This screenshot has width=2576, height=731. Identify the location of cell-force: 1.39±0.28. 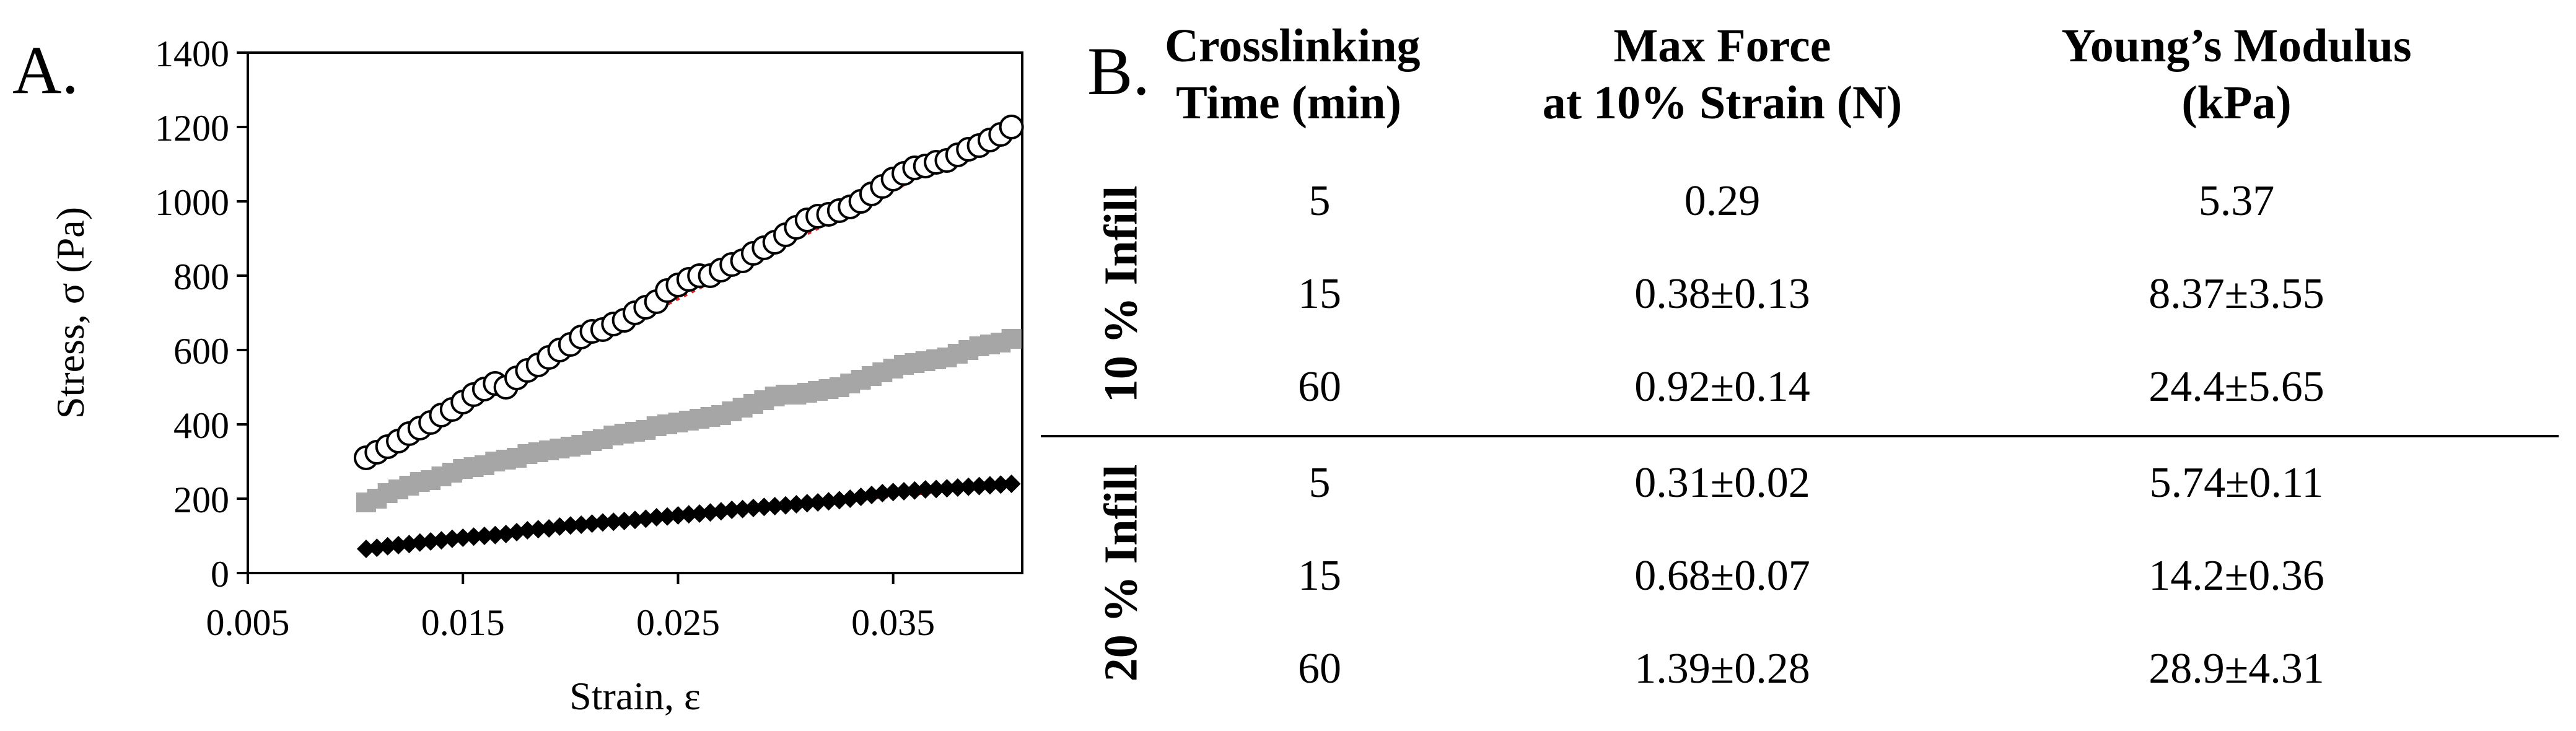
(1722, 669).